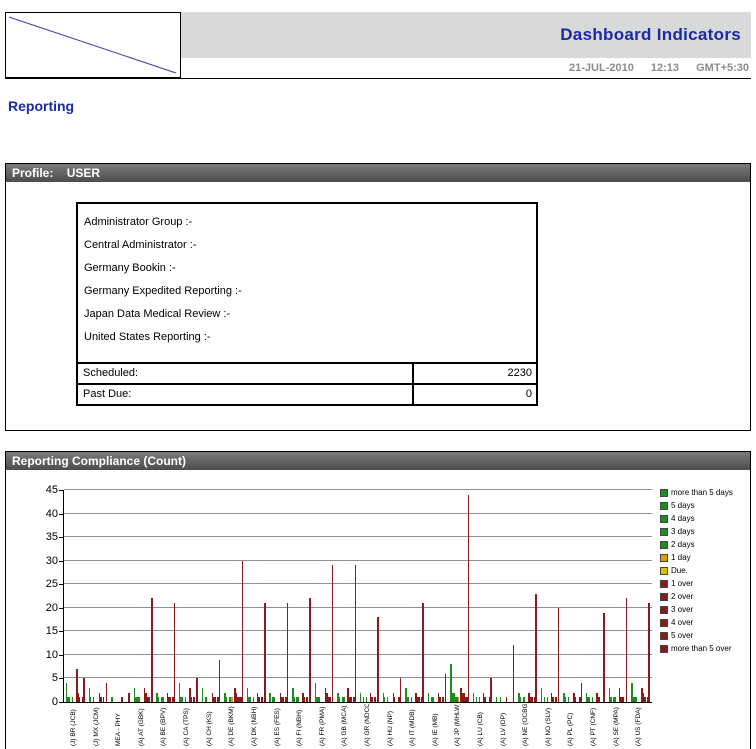  What do you see at coordinates (683, 505) in the screenshot?
I see `legend-label: 5 days` at bounding box center [683, 505].